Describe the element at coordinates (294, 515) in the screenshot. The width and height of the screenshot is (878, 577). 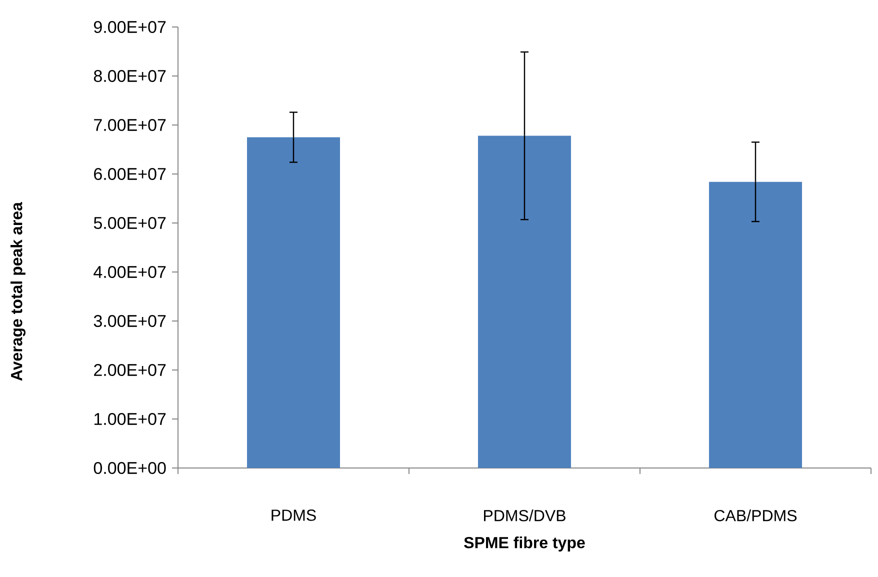
I see `x-tick-label: PDMS` at that location.